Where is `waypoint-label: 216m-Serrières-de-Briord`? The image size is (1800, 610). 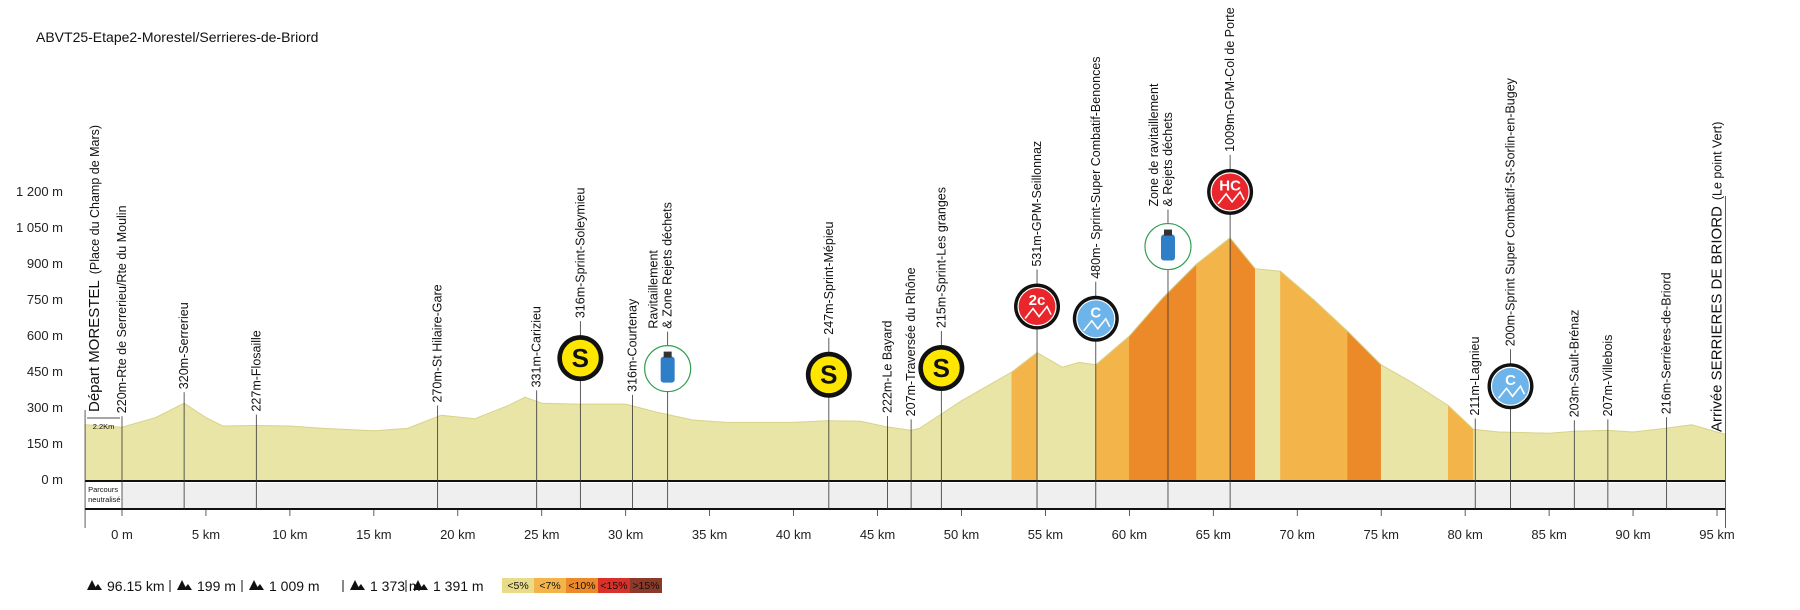
waypoint-label: 216m-Serrières-de-Briord is located at coordinates (1667, 343).